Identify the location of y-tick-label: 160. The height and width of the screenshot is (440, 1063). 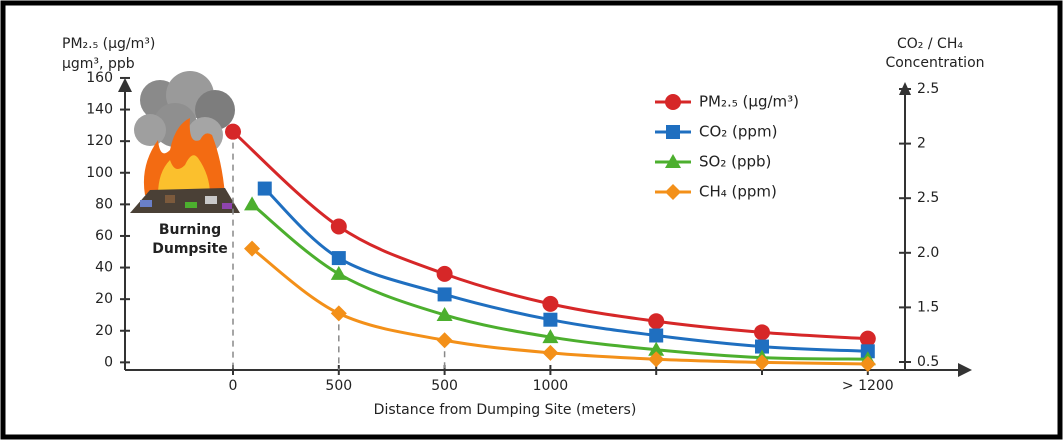
(99, 78).